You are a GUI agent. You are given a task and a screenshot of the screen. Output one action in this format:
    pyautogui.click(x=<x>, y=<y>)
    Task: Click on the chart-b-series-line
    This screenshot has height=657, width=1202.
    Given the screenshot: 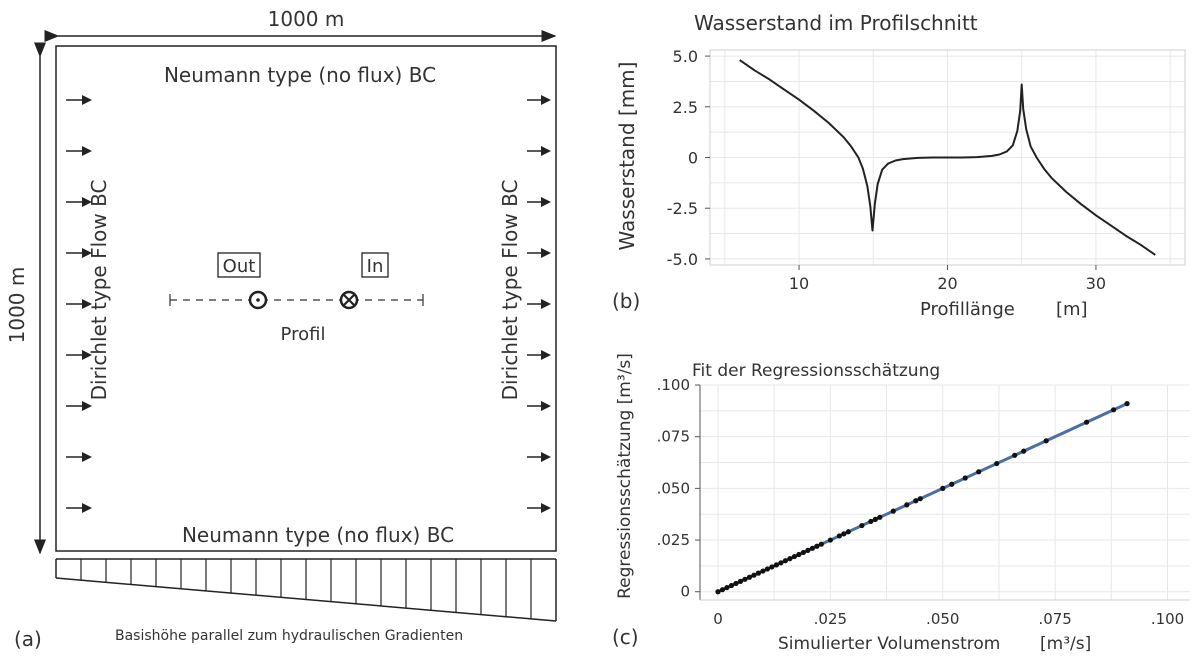 What is the action you would take?
    pyautogui.click(x=947, y=157)
    